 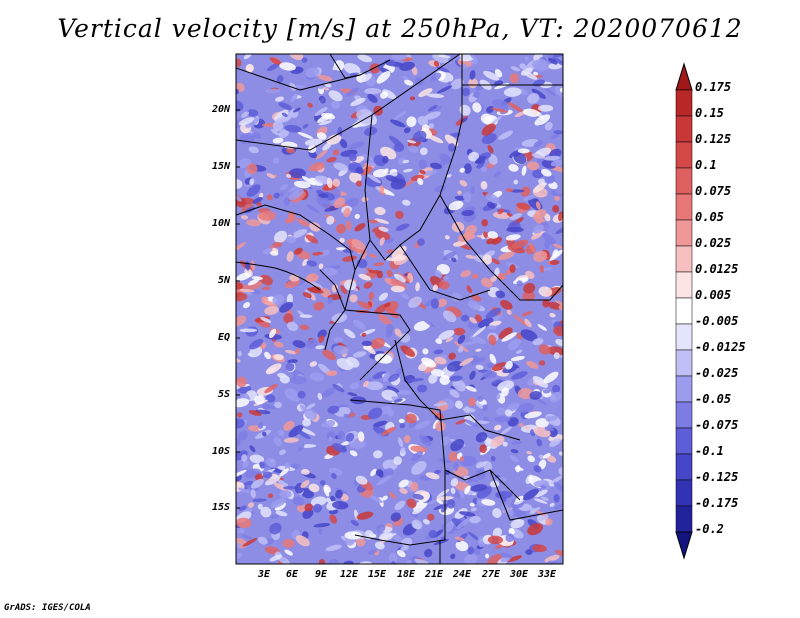 What do you see at coordinates (264, 574) in the screenshot?
I see `lon-label: 3E` at bounding box center [264, 574].